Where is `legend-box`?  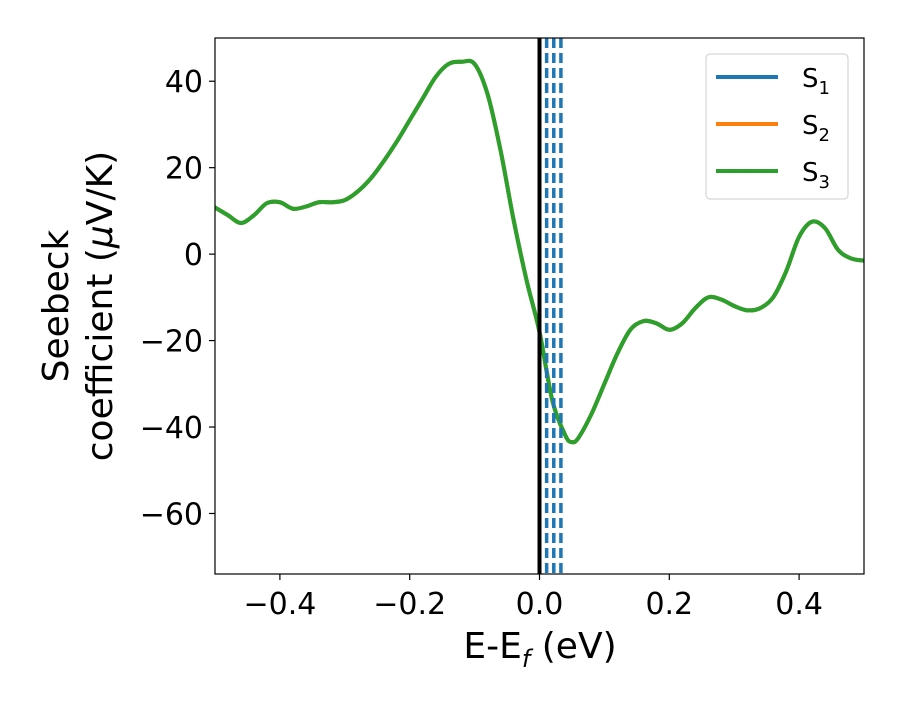 legend-box is located at coordinates (777, 126).